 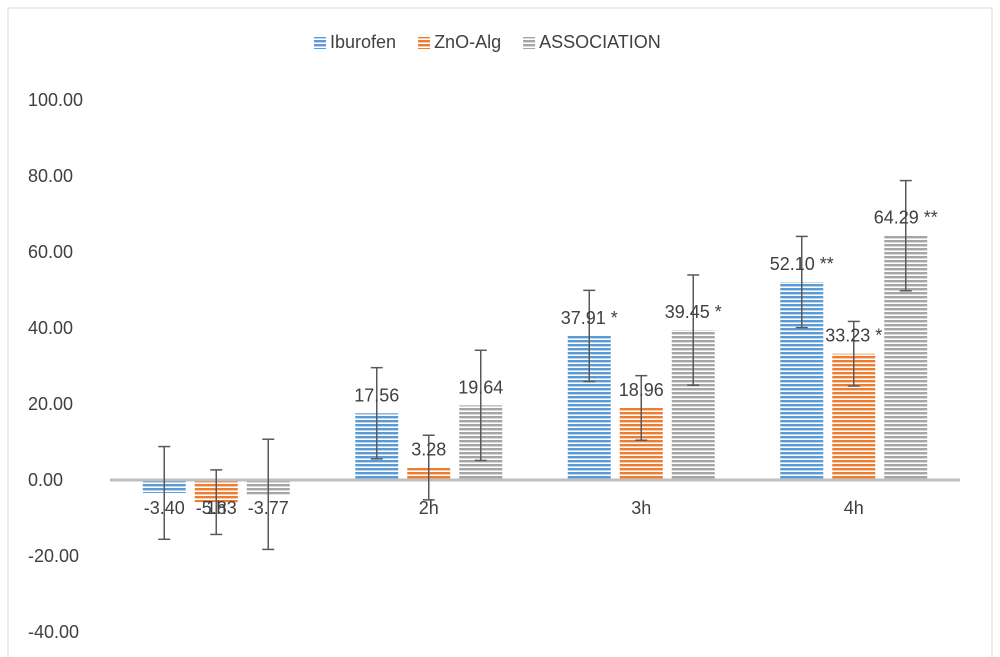 What do you see at coordinates (641, 508) in the screenshot?
I see `x-tick-label: 3h` at bounding box center [641, 508].